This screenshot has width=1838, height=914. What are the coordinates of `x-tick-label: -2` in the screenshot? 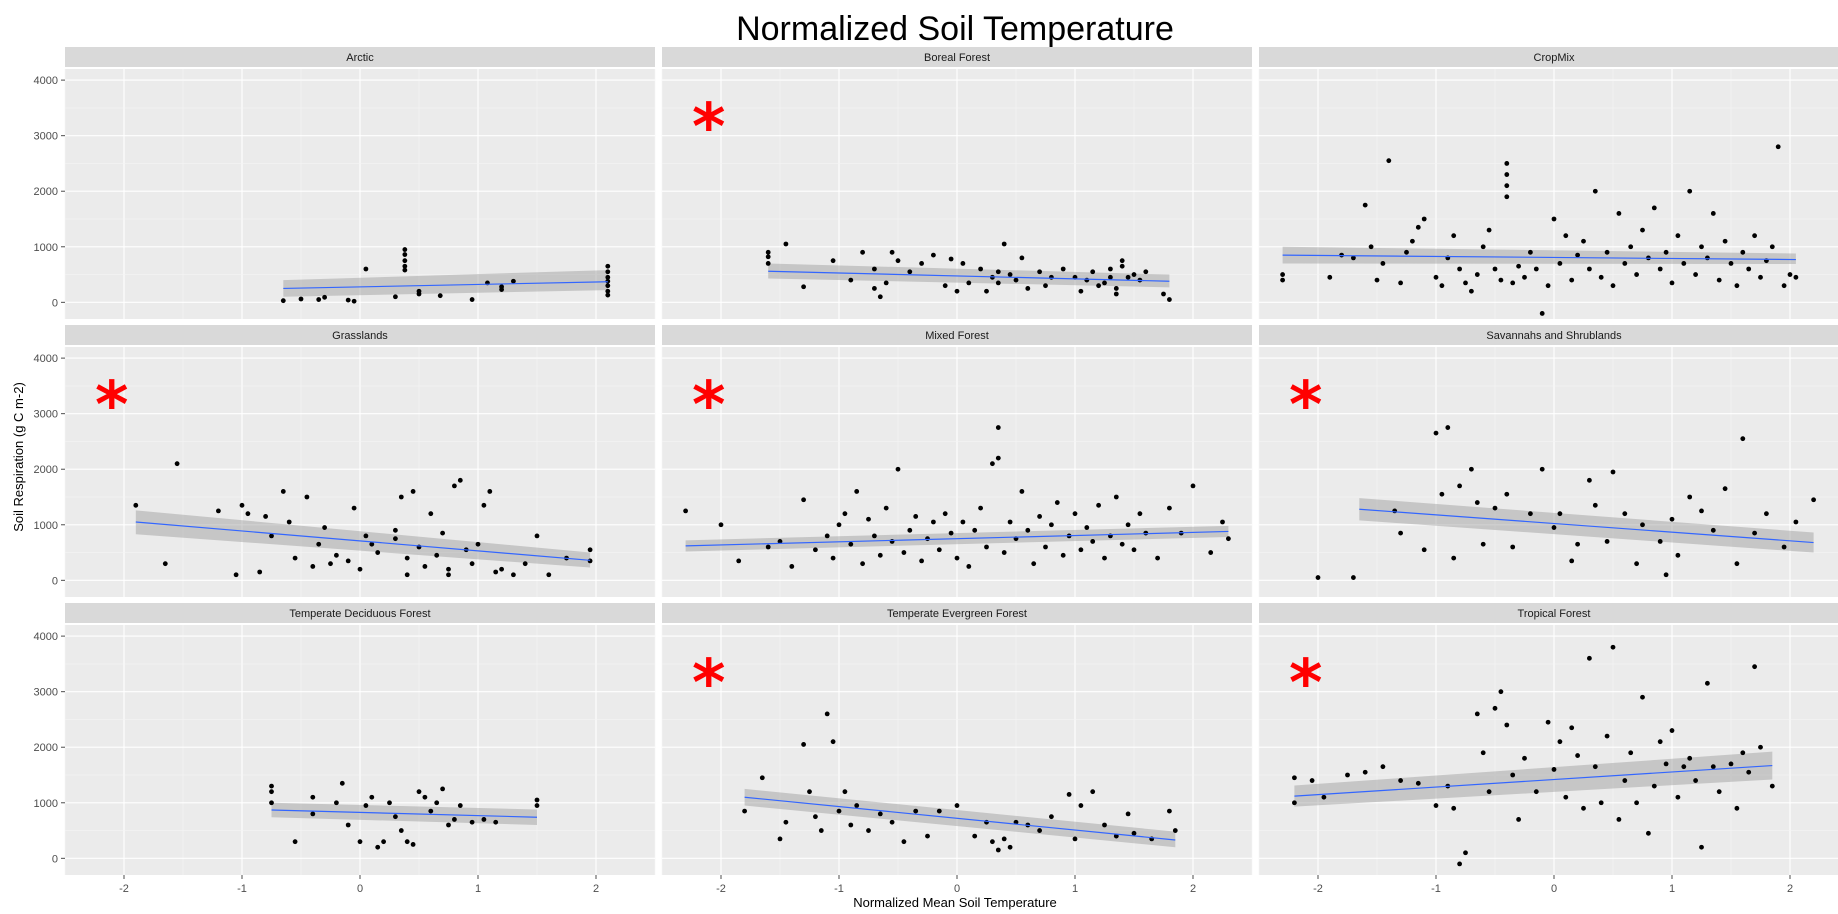 It's located at (721, 889).